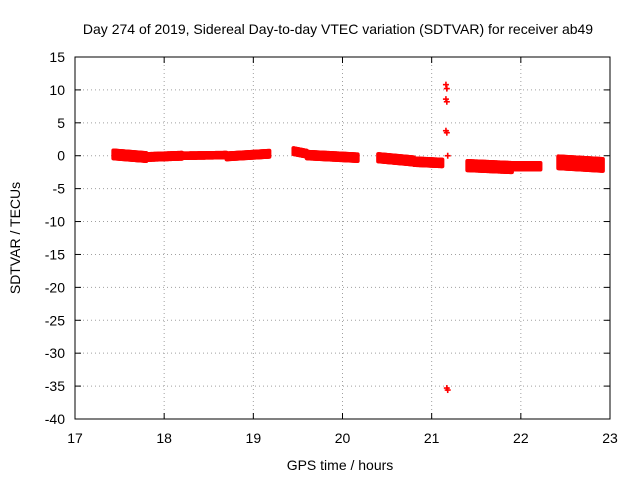  Describe the element at coordinates (521, 438) in the screenshot. I see `x-tick-label: 22` at that location.